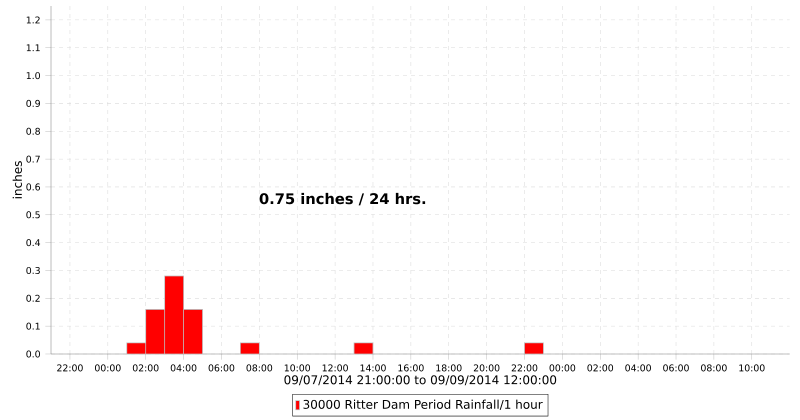 The height and width of the screenshot is (420, 800). What do you see at coordinates (33, 354) in the screenshot?
I see `y-tick-label: 0.0` at bounding box center [33, 354].